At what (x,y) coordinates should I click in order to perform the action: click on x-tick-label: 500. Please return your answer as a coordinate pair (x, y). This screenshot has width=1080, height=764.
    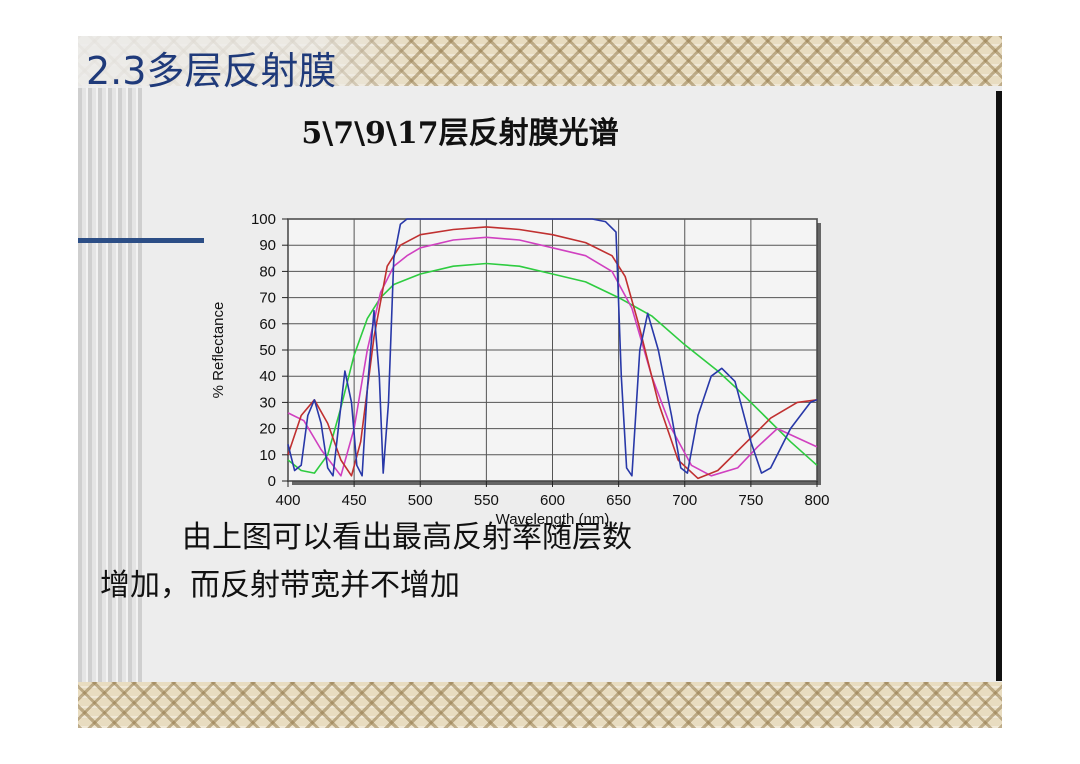
    Looking at the image, I should click on (420, 500).